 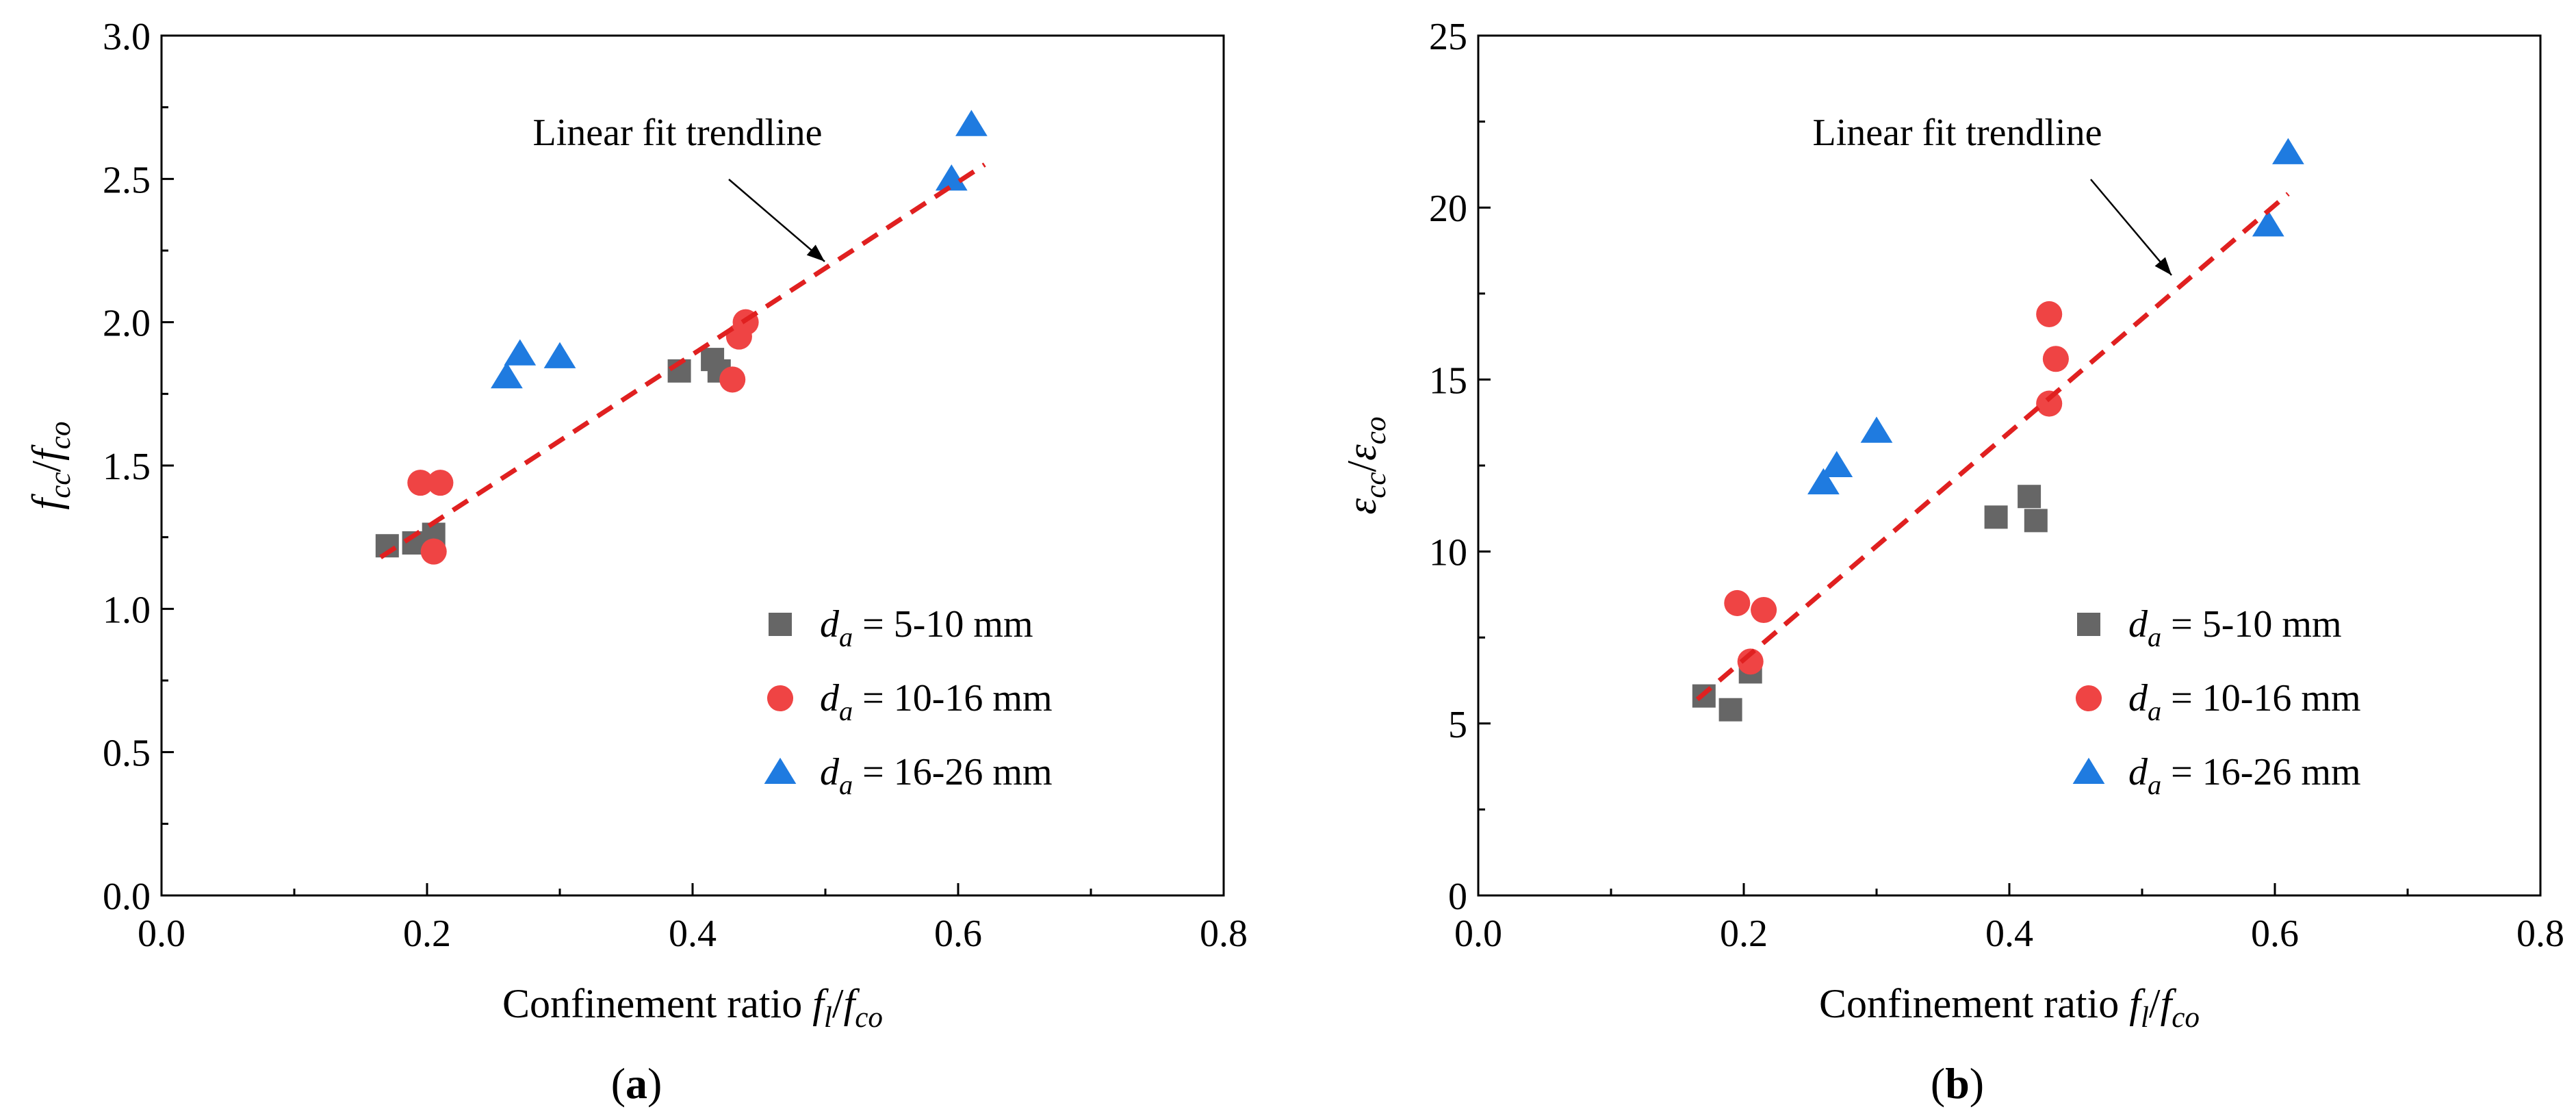 What do you see at coordinates (127, 467) in the screenshot?
I see `y-tick-label: 1.5` at bounding box center [127, 467].